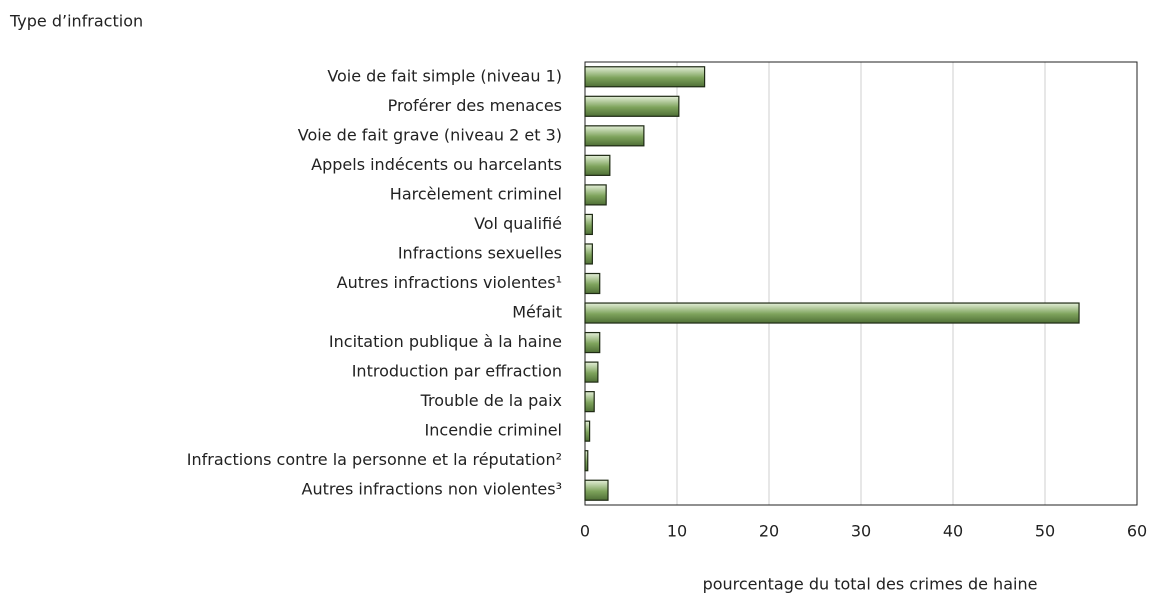 This screenshot has width=1153, height=600. I want to click on x-tick-label: 40, so click(953, 531).